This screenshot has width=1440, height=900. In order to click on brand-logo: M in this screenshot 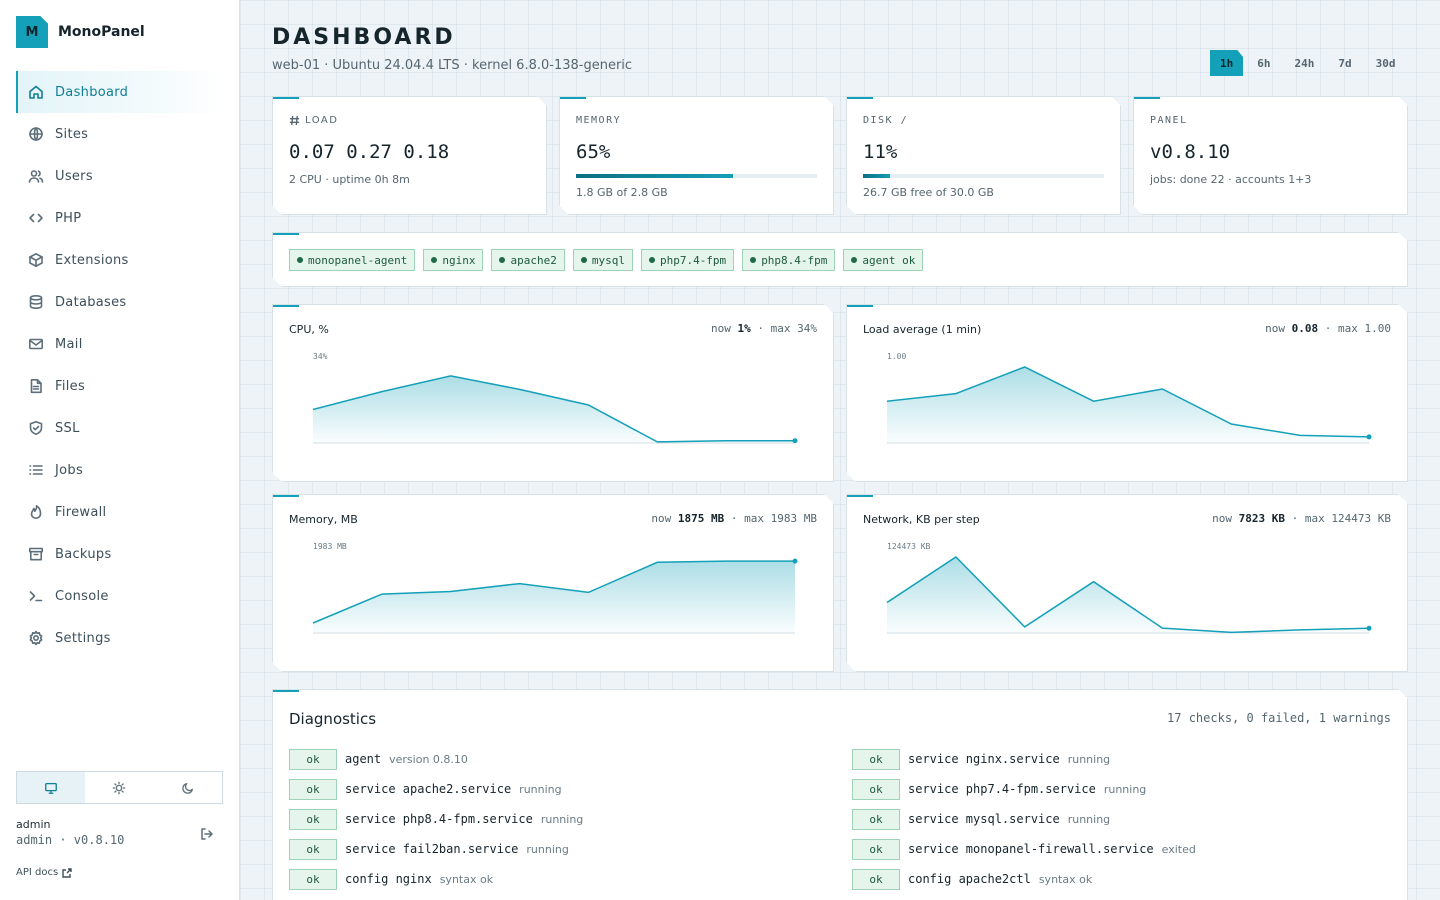, I will do `click(32, 32)`.